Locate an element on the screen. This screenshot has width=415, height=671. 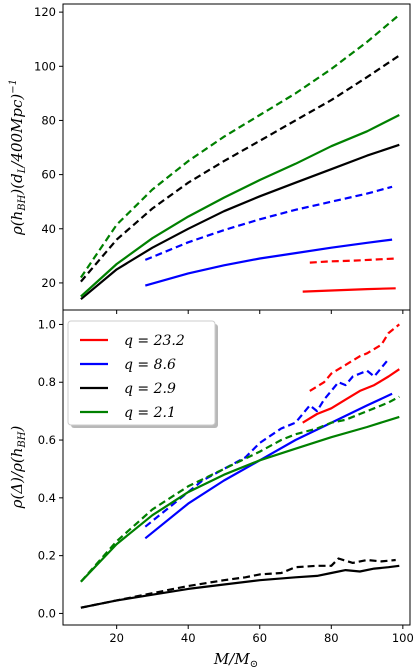
top-y-tick-label: 120 is located at coordinates (45, 12).